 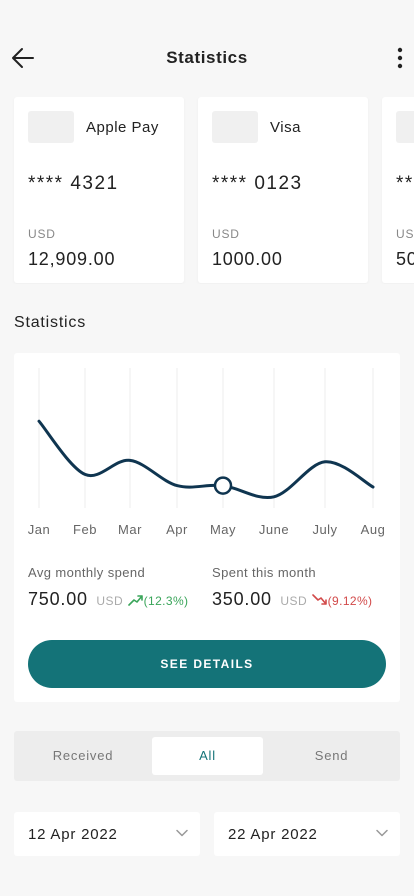 I want to click on more-options-button, so click(x=400, y=58).